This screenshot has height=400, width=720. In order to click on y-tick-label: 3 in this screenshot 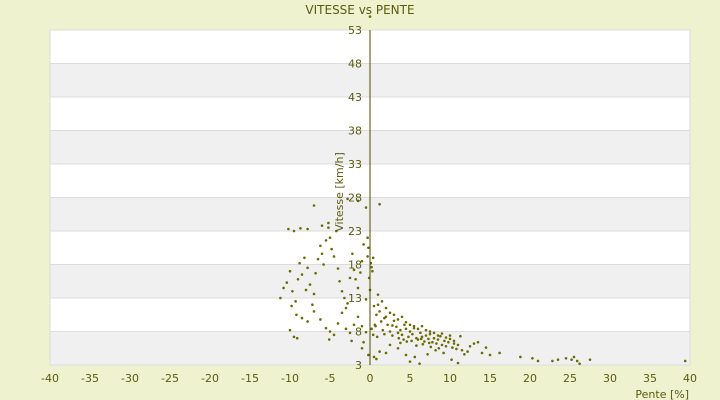, I will do `click(358, 365)`.